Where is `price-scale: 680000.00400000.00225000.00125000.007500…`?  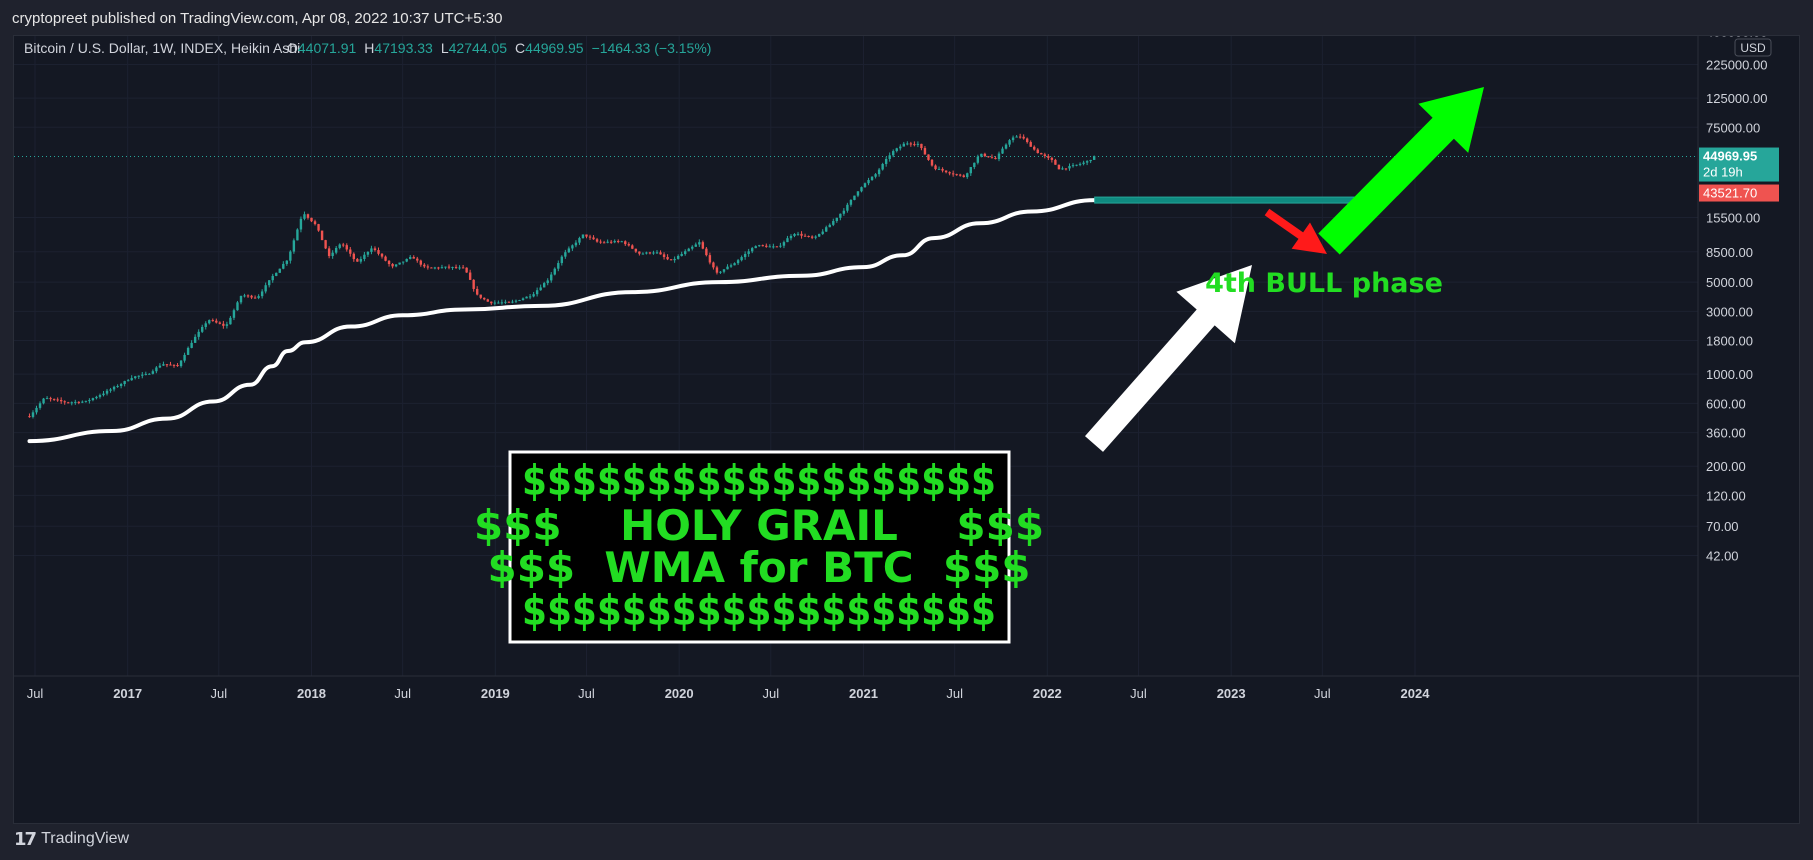 price-scale: 680000.00400000.00225000.00125000.007500… is located at coordinates (1738, 356).